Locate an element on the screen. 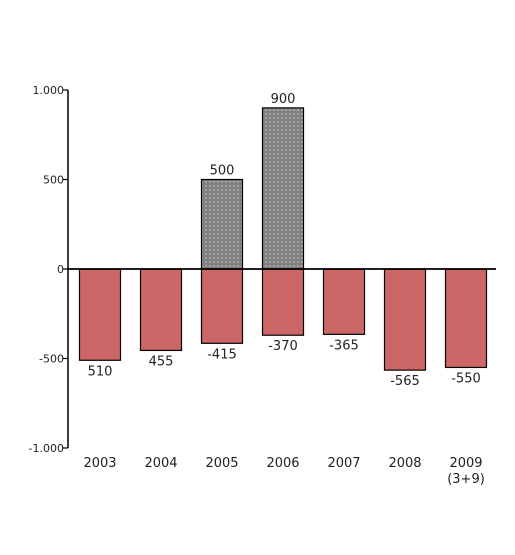  data-label-1-3: -370 is located at coordinates (283, 346).